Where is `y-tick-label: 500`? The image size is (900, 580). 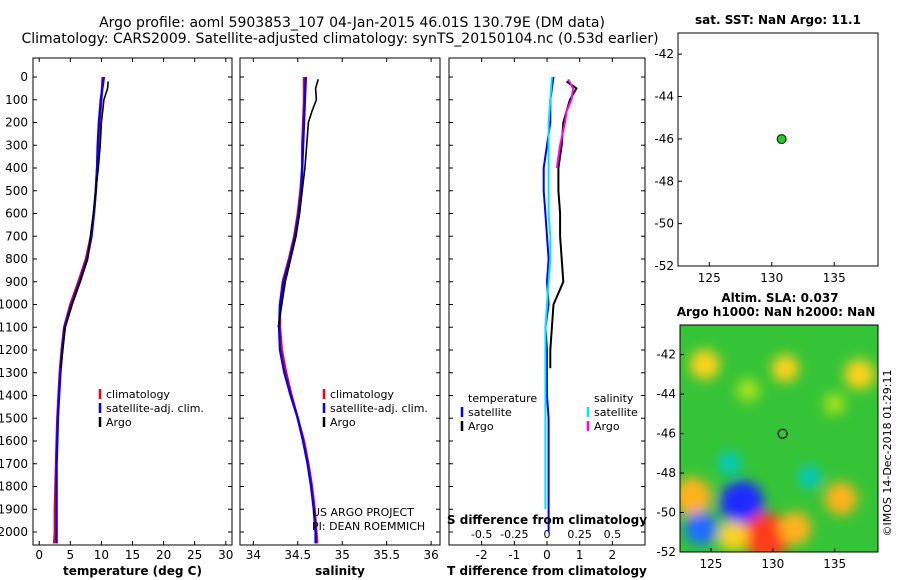 y-tick-label: 500 is located at coordinates (16, 191).